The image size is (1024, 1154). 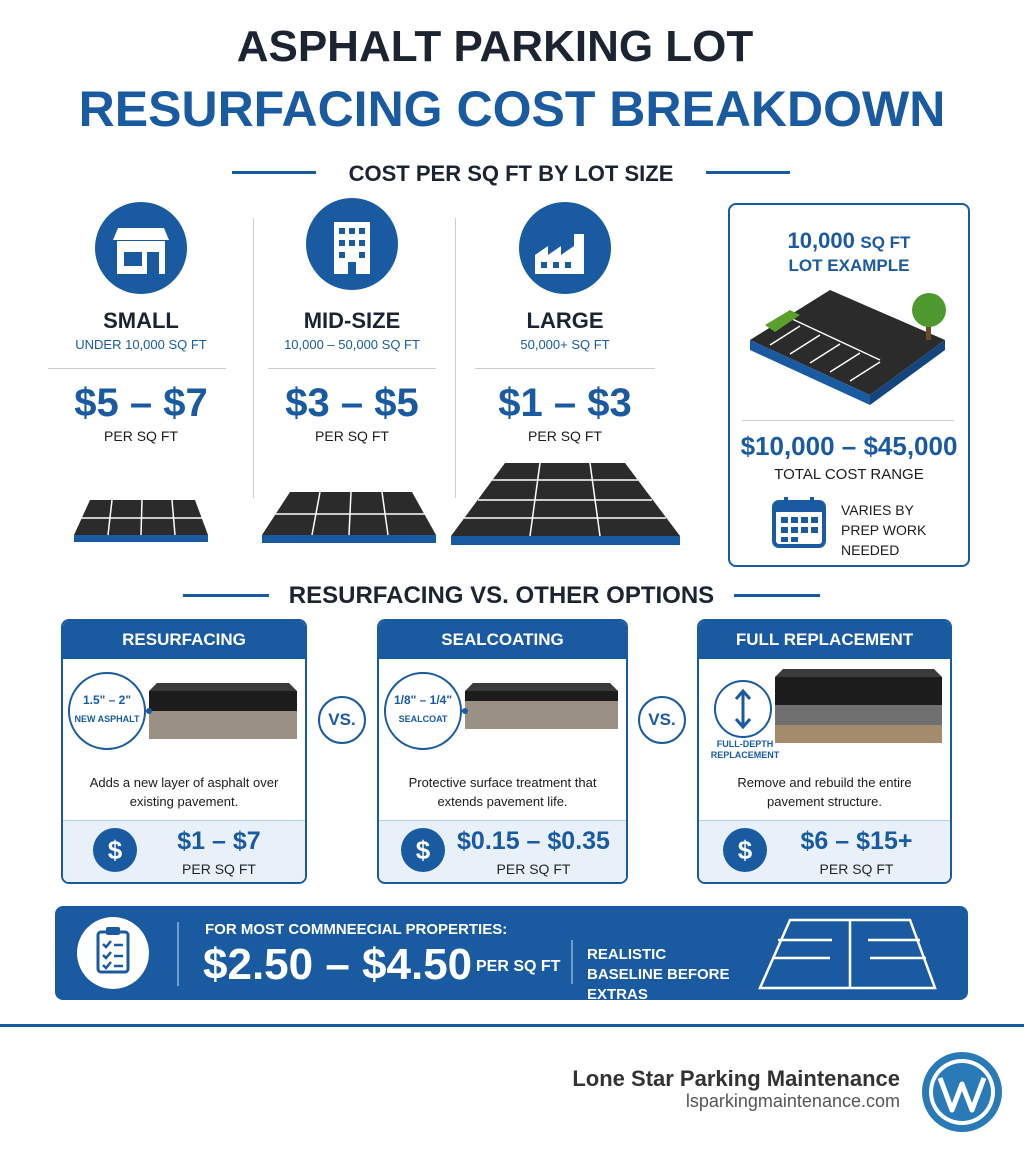 I want to click on company: Lone Star Parking Maintenance, so click(x=736, y=1078).